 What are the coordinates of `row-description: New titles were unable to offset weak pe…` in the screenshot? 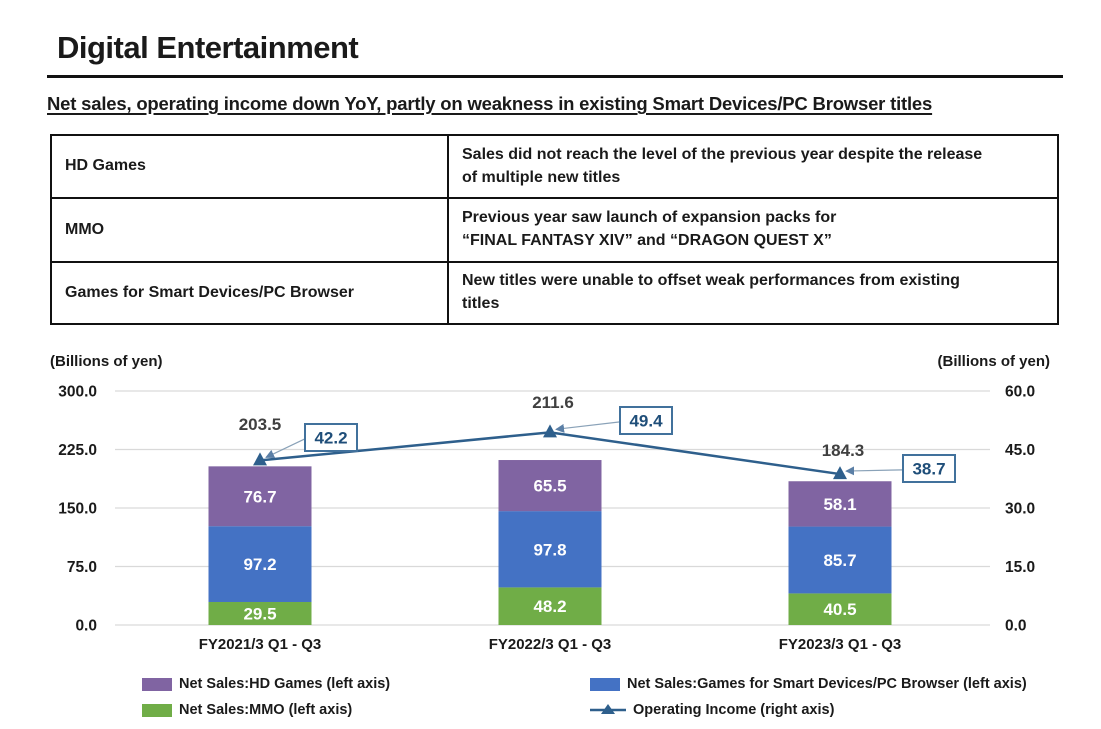 It's located at (753, 293).